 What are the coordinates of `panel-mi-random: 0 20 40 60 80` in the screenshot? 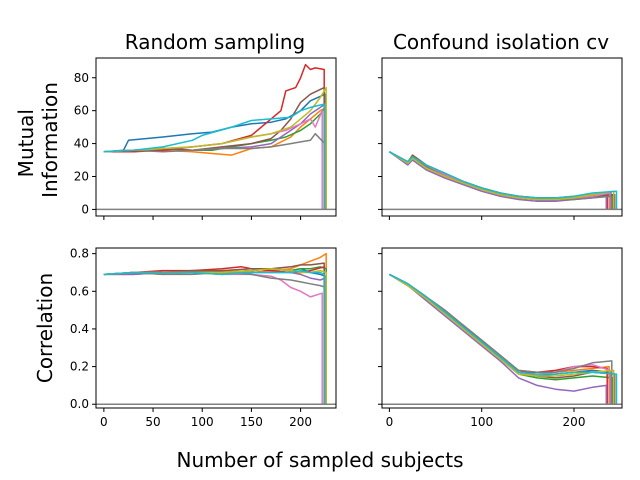 It's located at (205, 138).